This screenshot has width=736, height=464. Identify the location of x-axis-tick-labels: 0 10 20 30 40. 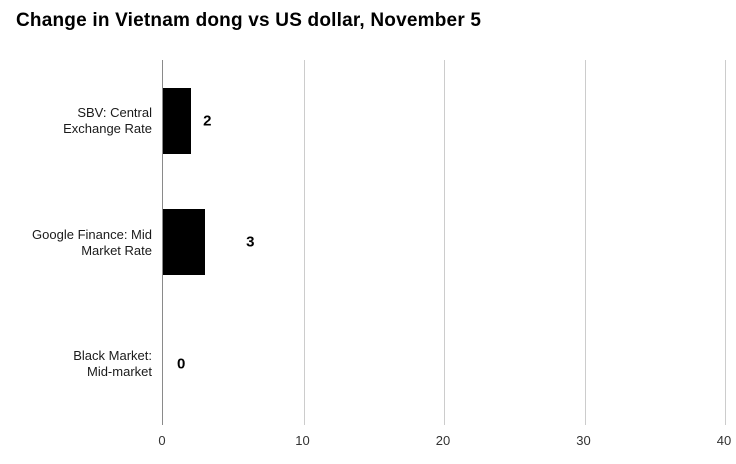
(444, 443).